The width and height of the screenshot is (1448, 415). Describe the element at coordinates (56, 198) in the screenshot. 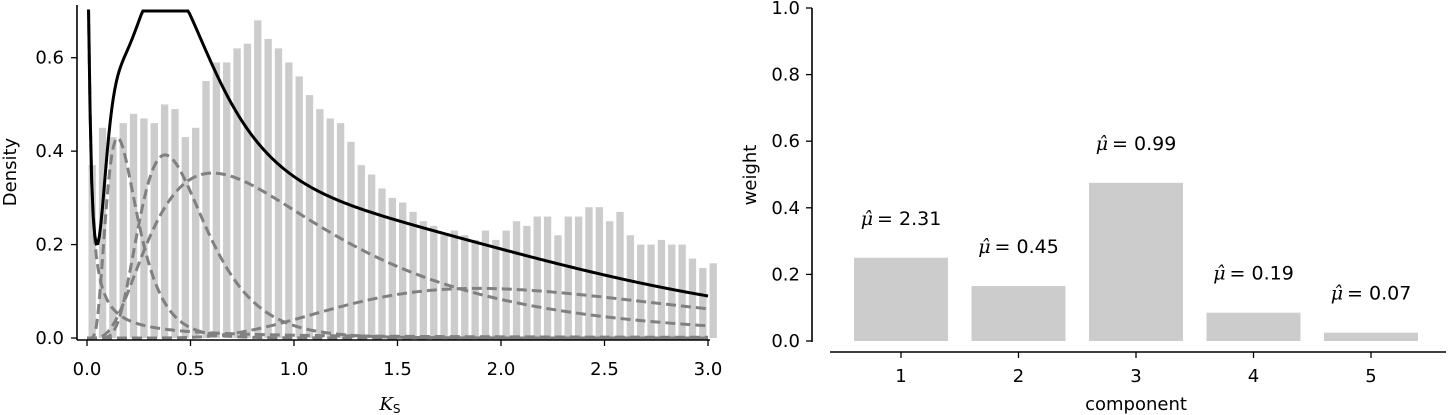

I see `y-ticks: 0.0 0.2 0.4 0.6` at that location.